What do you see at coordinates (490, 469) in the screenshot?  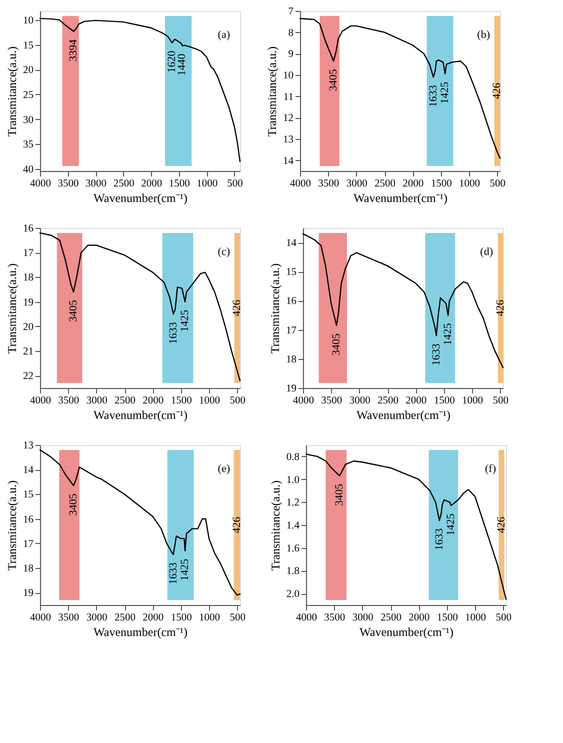 I see `annotation: (f)` at bounding box center [490, 469].